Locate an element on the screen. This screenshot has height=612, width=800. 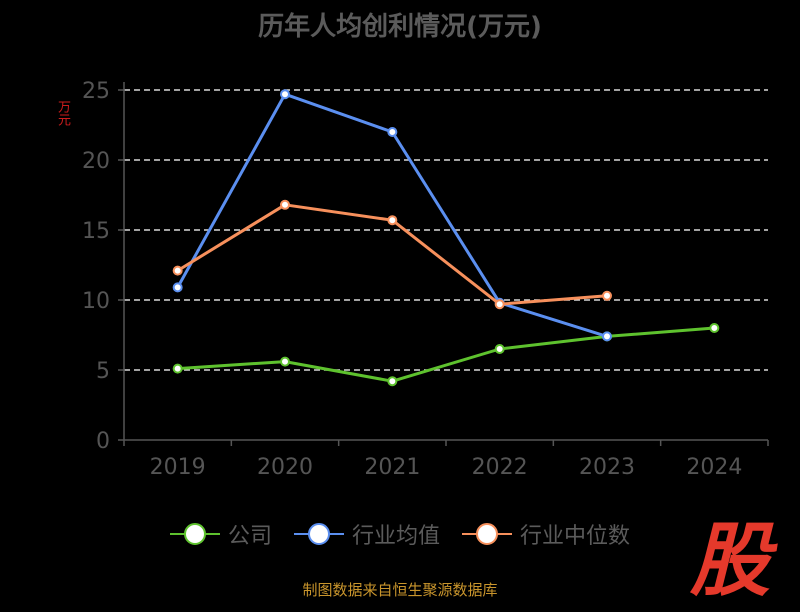
y-axis-unit: 万元 is located at coordinates (62, 113).